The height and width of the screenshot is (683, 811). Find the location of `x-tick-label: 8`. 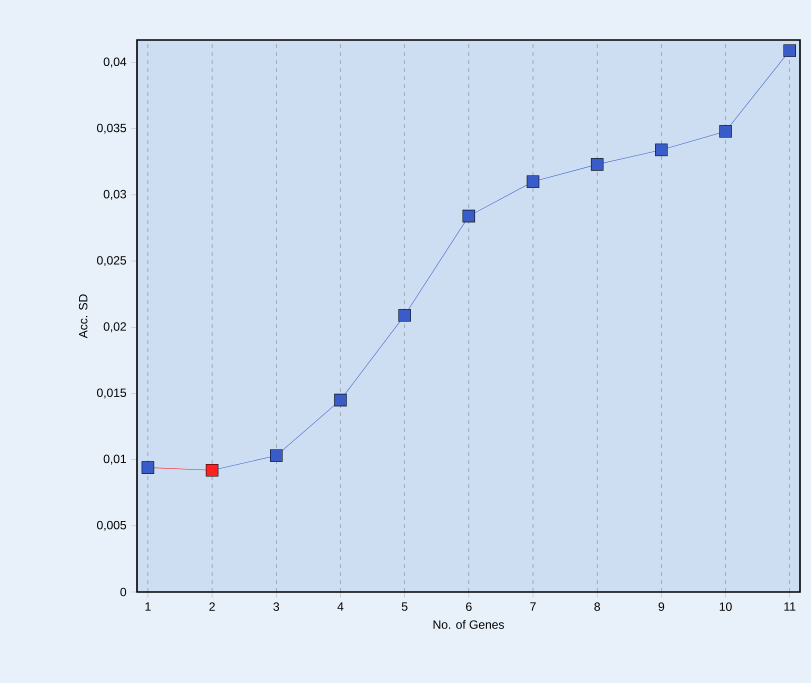

x-tick-label: 8 is located at coordinates (597, 606).